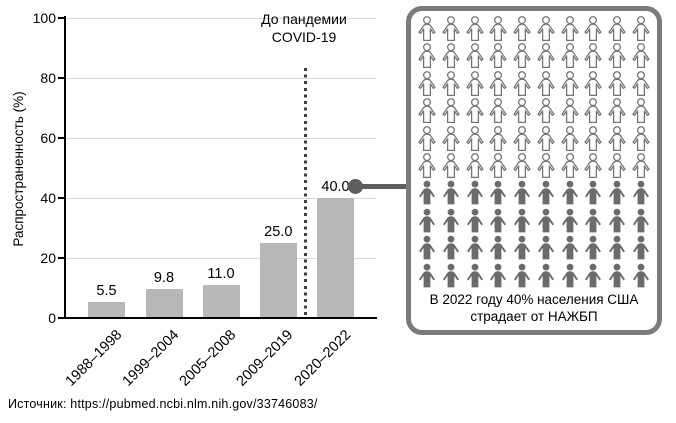 This screenshot has width=676, height=423. What do you see at coordinates (18, 169) in the screenshot?
I see `y-axis-title: Распространенность (%)` at bounding box center [18, 169].